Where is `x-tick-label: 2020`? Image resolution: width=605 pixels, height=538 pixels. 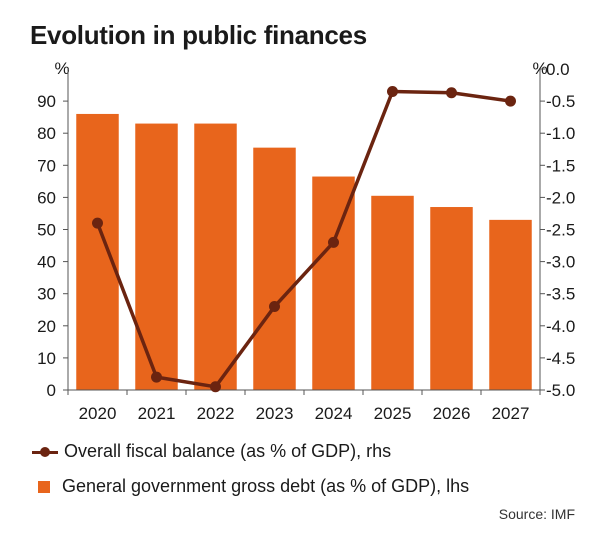 x-tick-label: 2020 is located at coordinates (98, 413).